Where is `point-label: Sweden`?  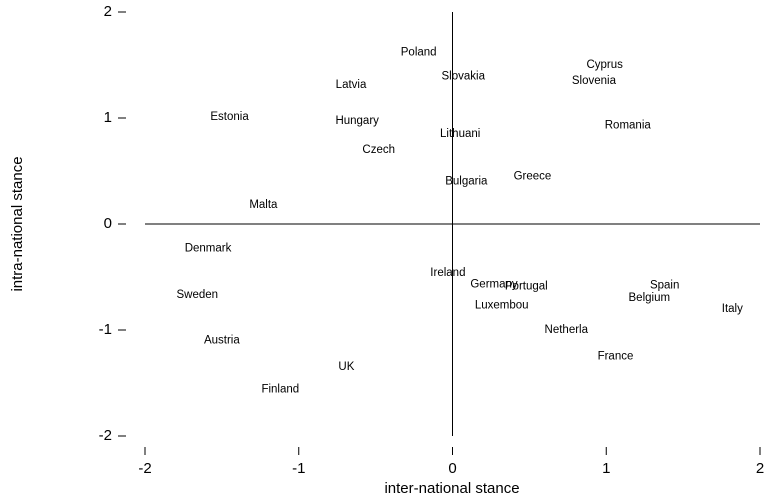
point-label: Sweden is located at coordinates (197, 295).